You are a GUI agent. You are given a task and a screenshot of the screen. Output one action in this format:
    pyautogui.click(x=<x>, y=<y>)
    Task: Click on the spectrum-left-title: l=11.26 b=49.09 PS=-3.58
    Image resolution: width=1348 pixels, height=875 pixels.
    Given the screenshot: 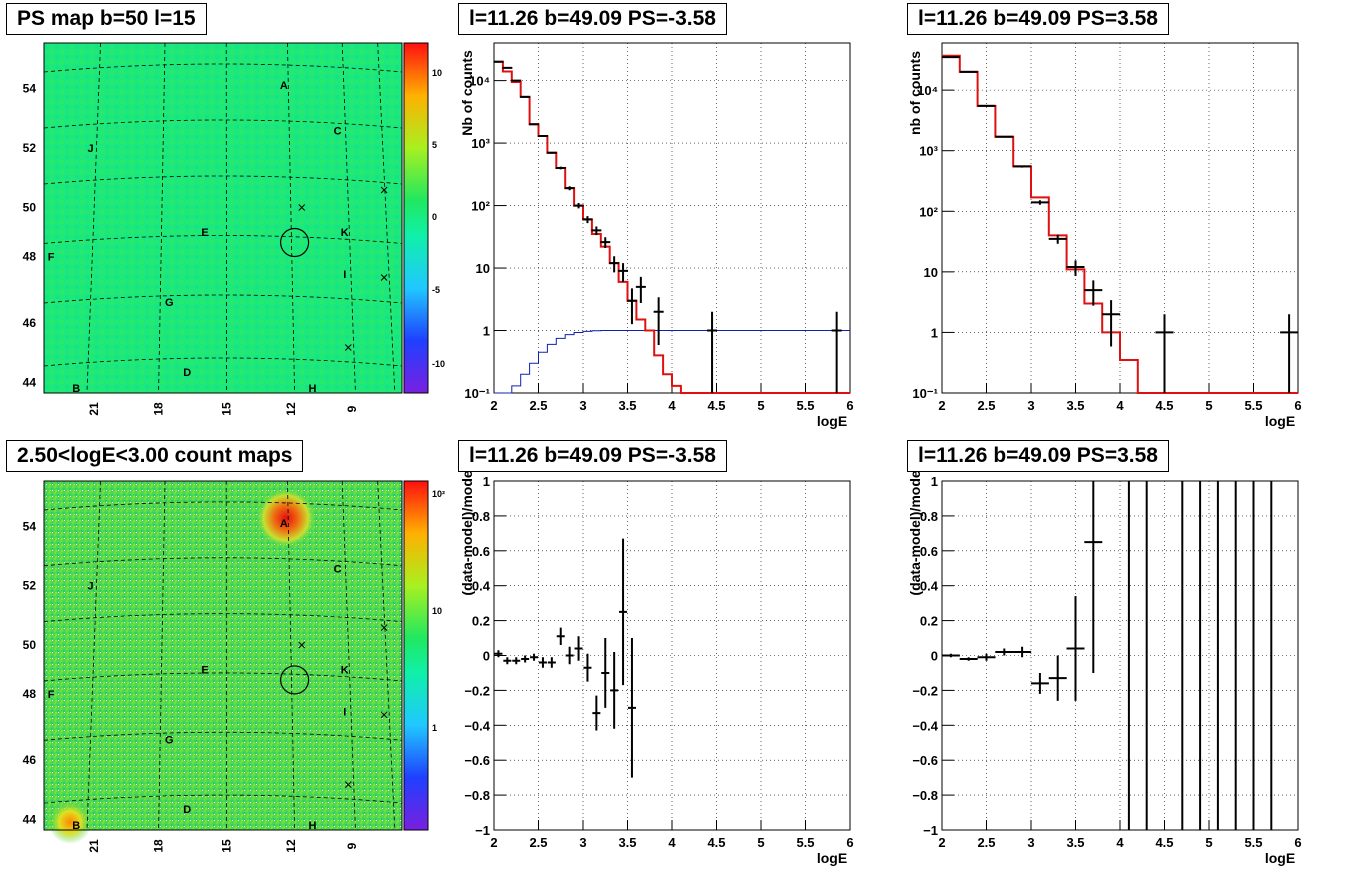 What is the action you would take?
    pyautogui.click(x=592, y=19)
    